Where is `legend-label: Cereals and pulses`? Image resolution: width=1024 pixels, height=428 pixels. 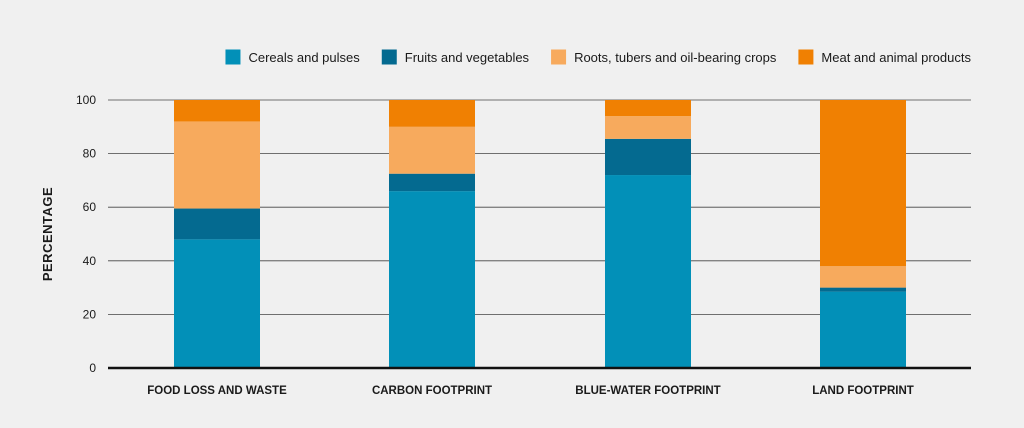
legend-label: Cereals and pulses is located at coordinates (304, 57).